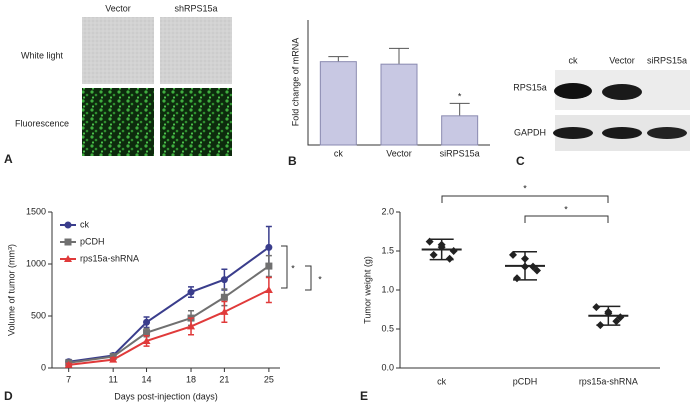  What do you see at coordinates (387, 211) in the screenshot?
I see `y-tick-label: 2.0` at bounding box center [387, 211].